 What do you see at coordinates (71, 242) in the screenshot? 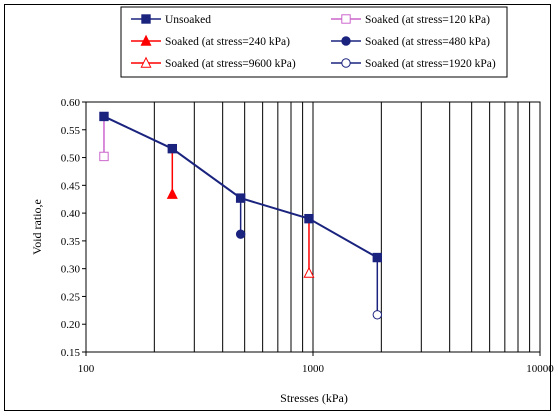
I see `y-tick-label: 0.35` at bounding box center [71, 242].